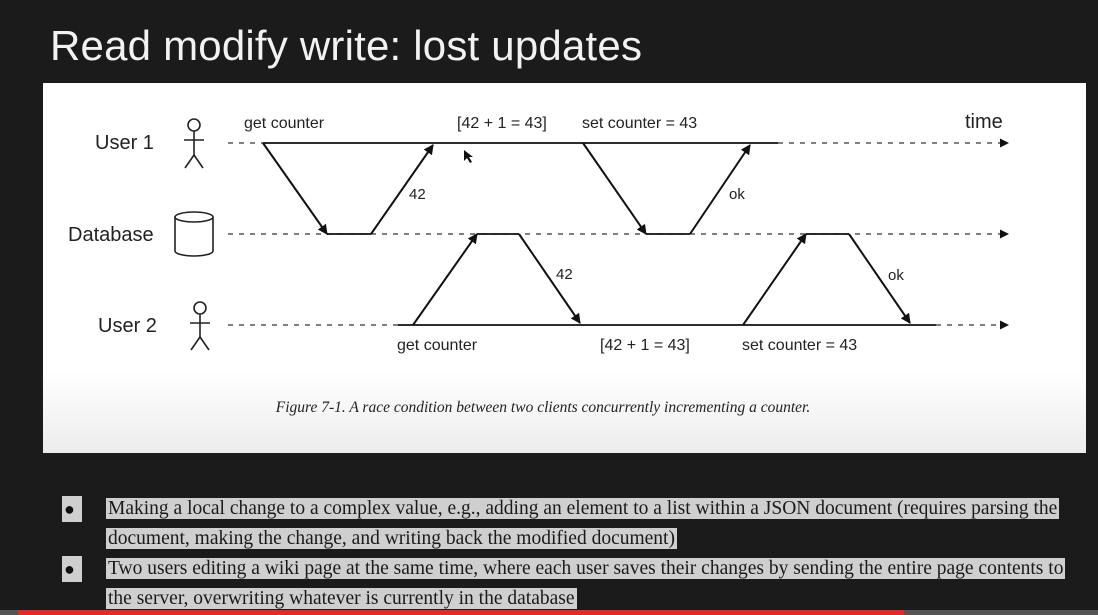 The width and height of the screenshot is (1098, 615). I want to click on user2-person-icon, so click(200, 326).